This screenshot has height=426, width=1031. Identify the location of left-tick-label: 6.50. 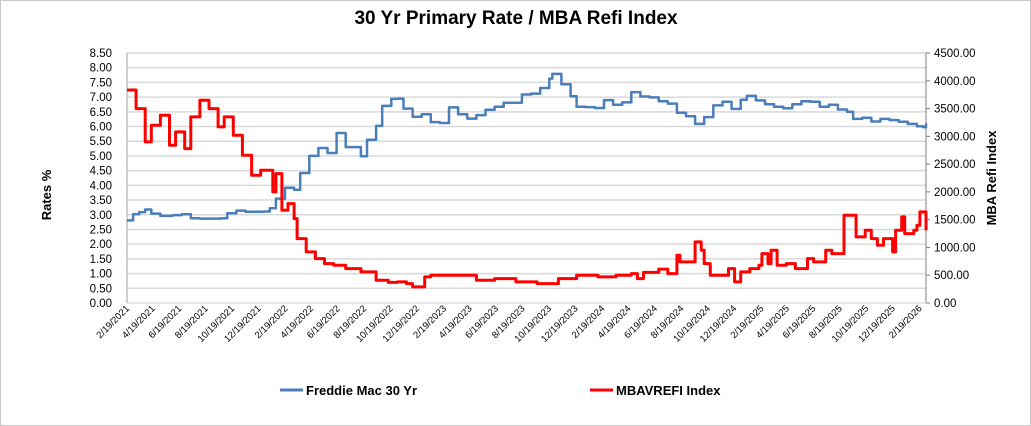
(101, 113).